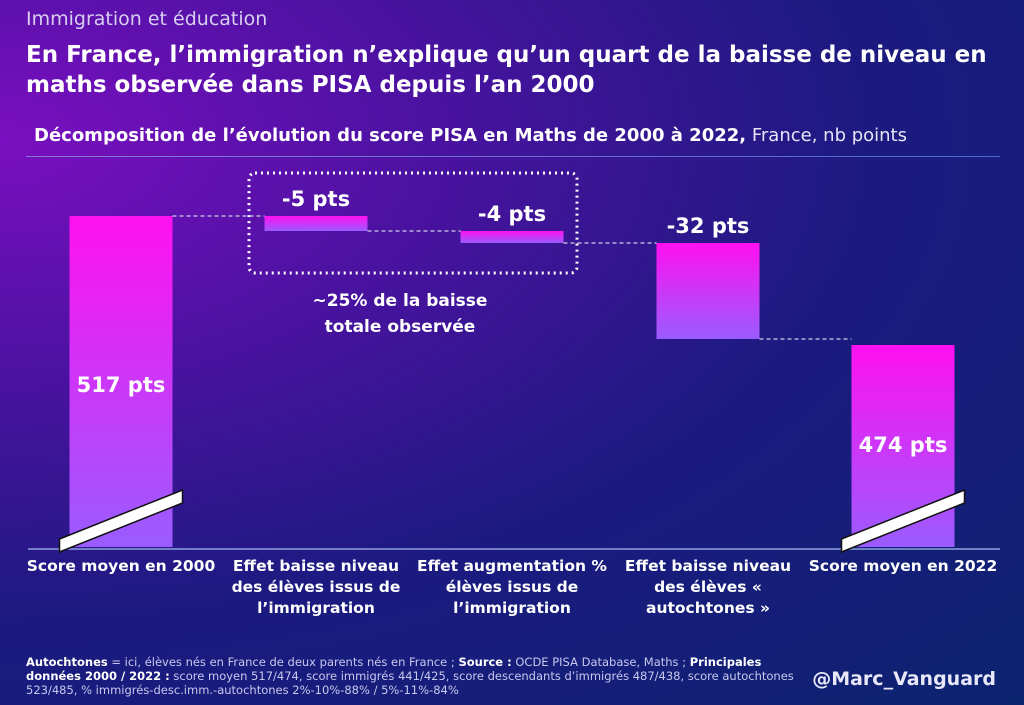  Describe the element at coordinates (903, 566) in the screenshot. I see `category-label: Score moyen en 2022` at that location.